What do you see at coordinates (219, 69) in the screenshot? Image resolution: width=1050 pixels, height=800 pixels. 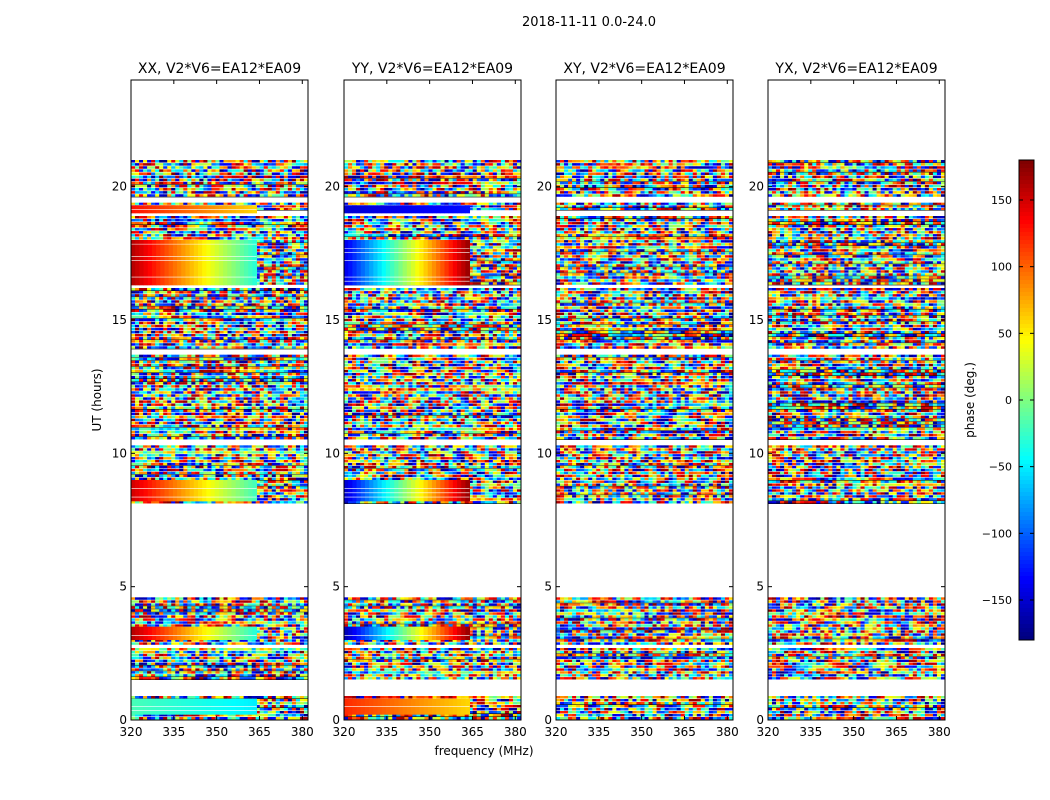 I see `panel-title: XX, V2*V6=EA12*EA09` at bounding box center [219, 69].